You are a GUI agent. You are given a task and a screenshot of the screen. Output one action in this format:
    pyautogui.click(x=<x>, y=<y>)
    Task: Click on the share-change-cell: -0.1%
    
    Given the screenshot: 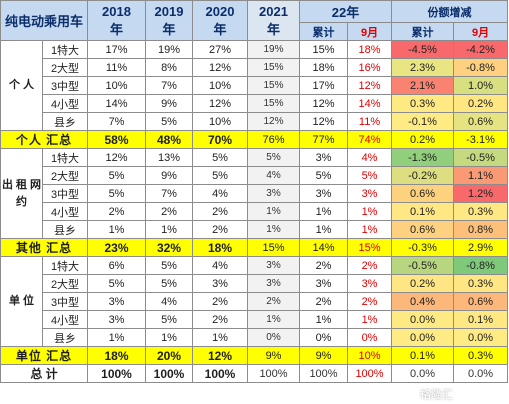 What is the action you would take?
    pyautogui.click(x=423, y=121)
    